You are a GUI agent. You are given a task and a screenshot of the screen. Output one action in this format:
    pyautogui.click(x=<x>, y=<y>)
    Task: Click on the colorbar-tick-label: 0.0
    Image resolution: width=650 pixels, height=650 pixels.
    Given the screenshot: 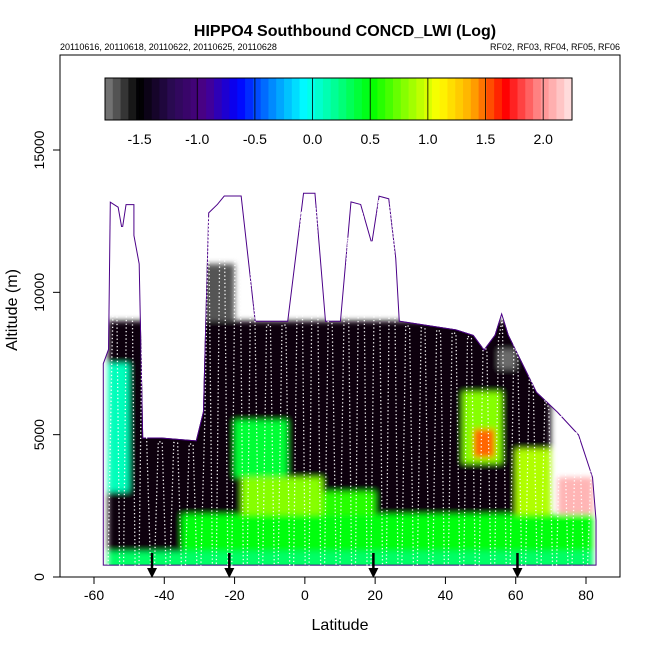 What is the action you would take?
    pyautogui.click(x=313, y=139)
    